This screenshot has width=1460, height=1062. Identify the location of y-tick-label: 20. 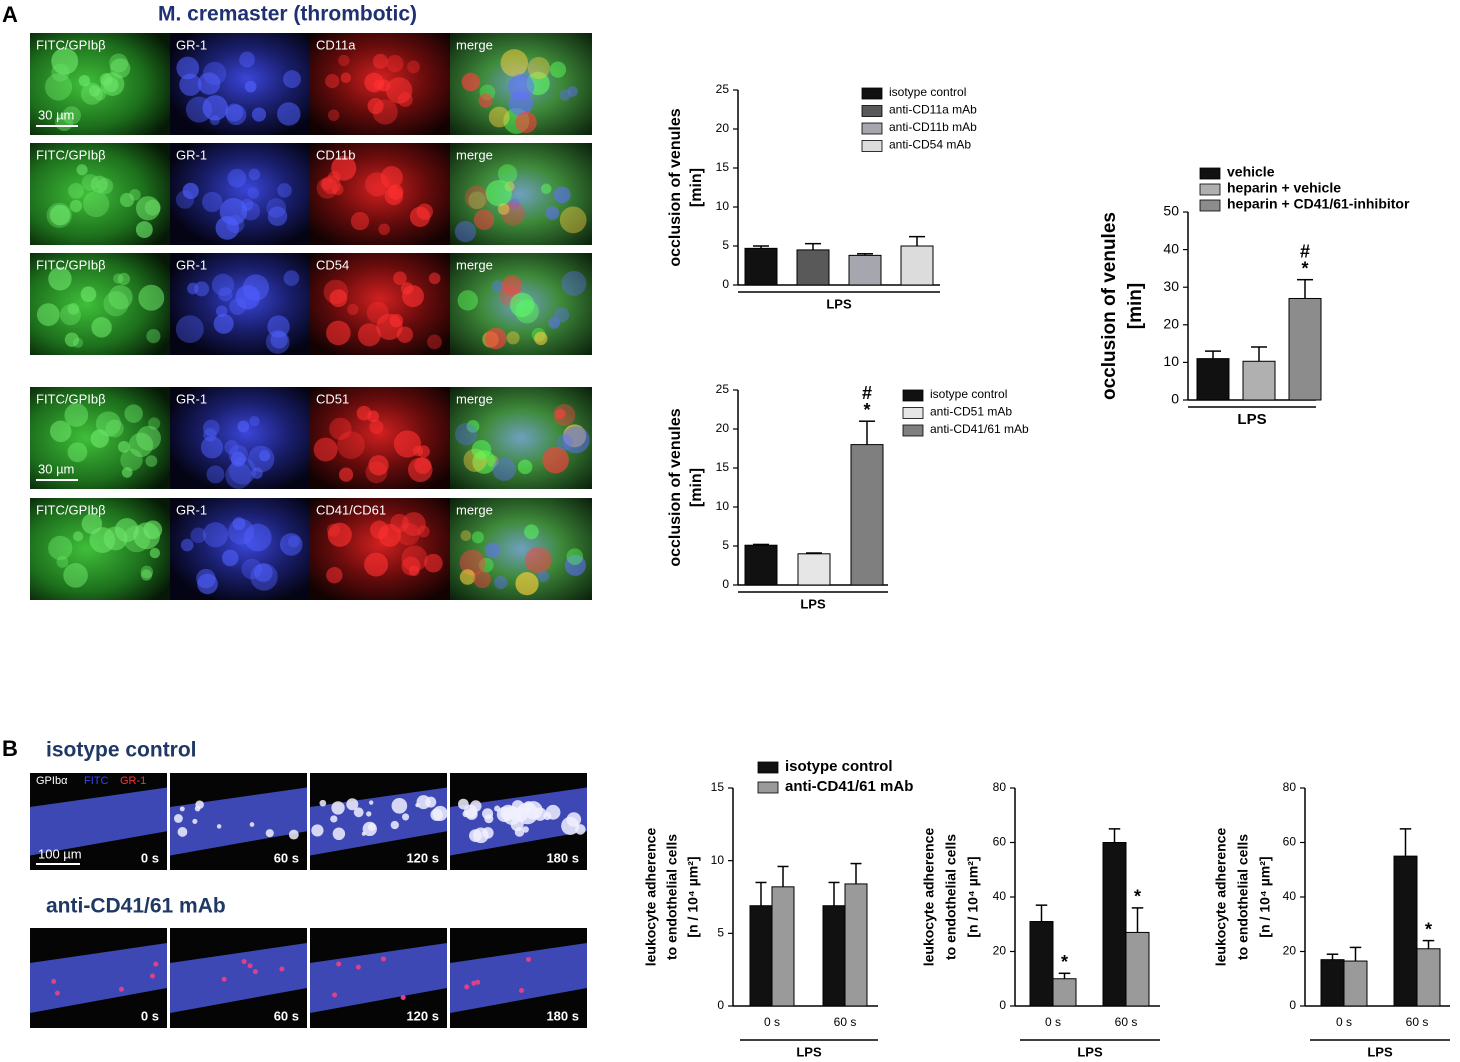
(723, 428).